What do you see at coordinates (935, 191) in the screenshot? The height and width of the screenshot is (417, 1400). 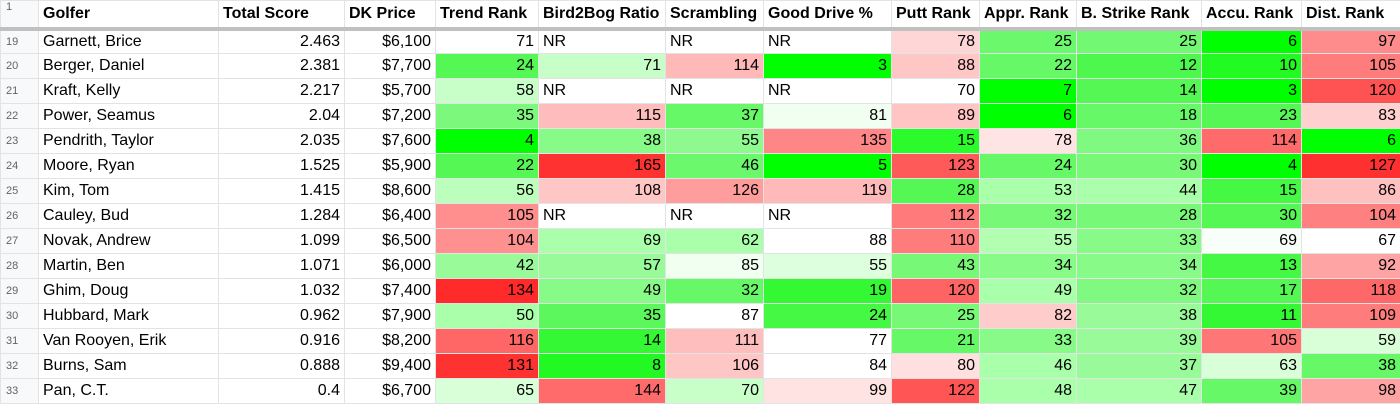 I see `cell-putt-rank: 28` at bounding box center [935, 191].